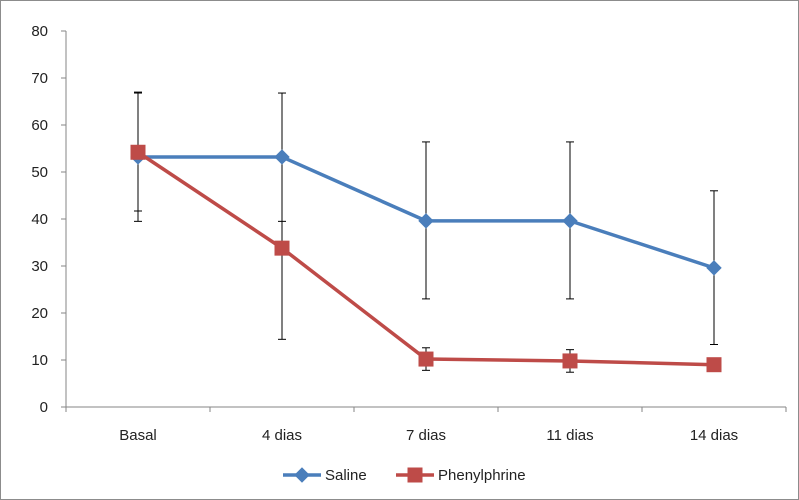 This screenshot has height=500, width=799. I want to click on y-tick-label: 10, so click(39, 360).